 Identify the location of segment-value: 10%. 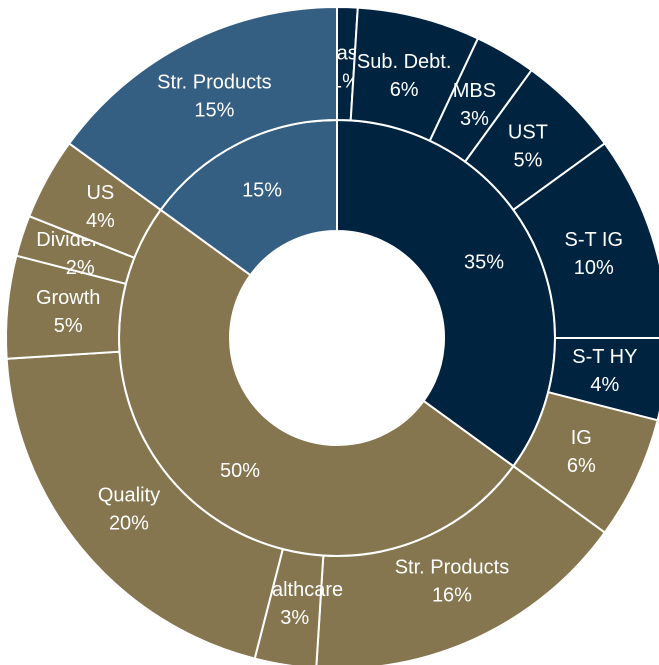
(594, 268).